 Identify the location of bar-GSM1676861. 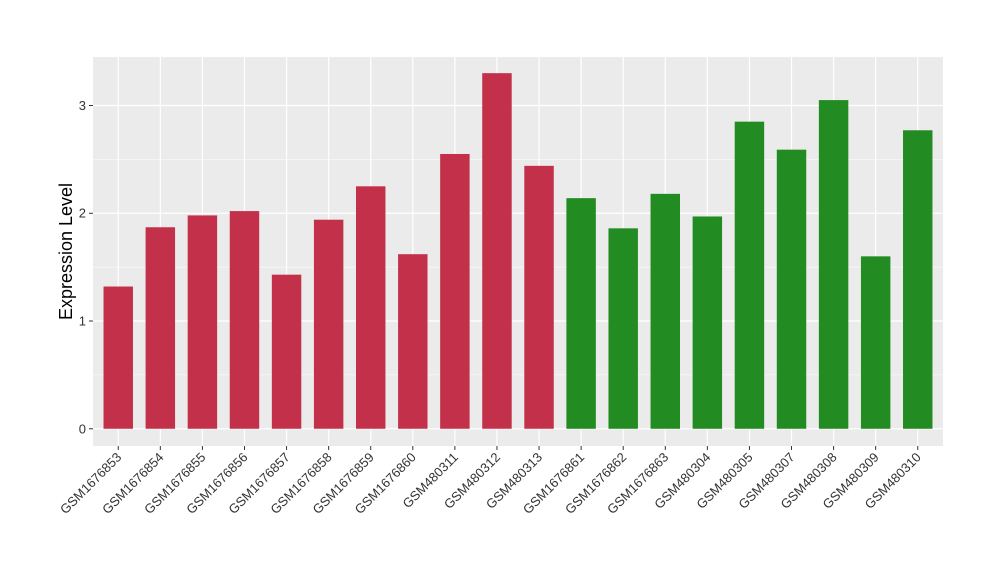
(581, 313).